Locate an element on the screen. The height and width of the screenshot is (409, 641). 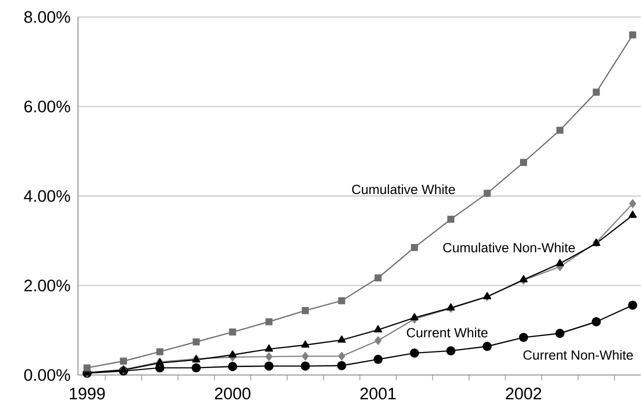
y-tick-label: 6.00% is located at coordinates (47, 106).